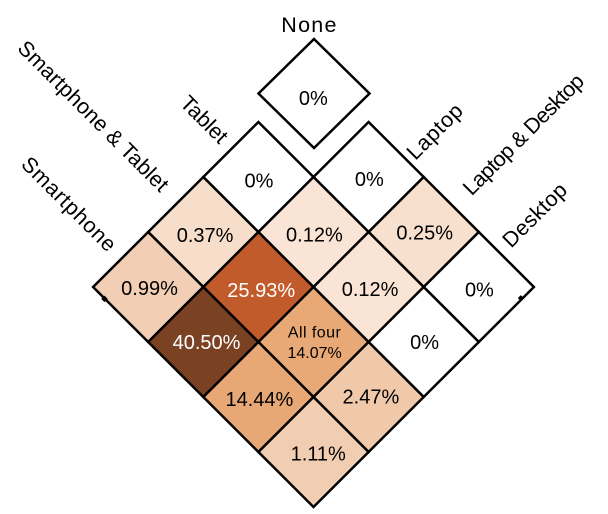 Image resolution: width=608 pixels, height=514 pixels. Describe the element at coordinates (207, 343) in the screenshot. I see `svg-text: 40.50%` at that location.